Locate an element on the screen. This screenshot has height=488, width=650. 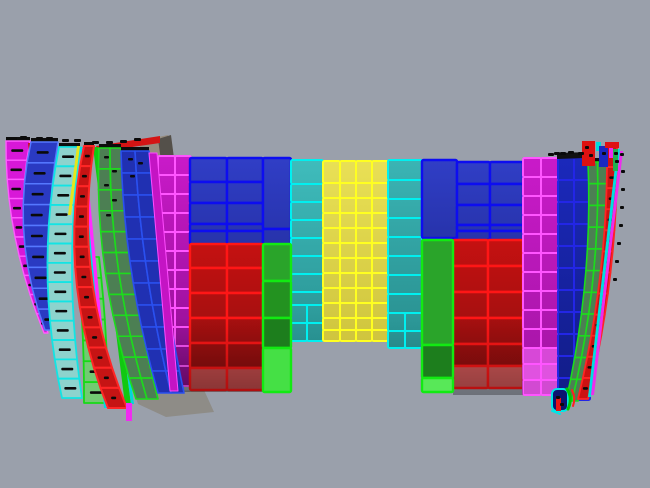
panel-band-blue-labeled-col is located at coordinates (40, 234).